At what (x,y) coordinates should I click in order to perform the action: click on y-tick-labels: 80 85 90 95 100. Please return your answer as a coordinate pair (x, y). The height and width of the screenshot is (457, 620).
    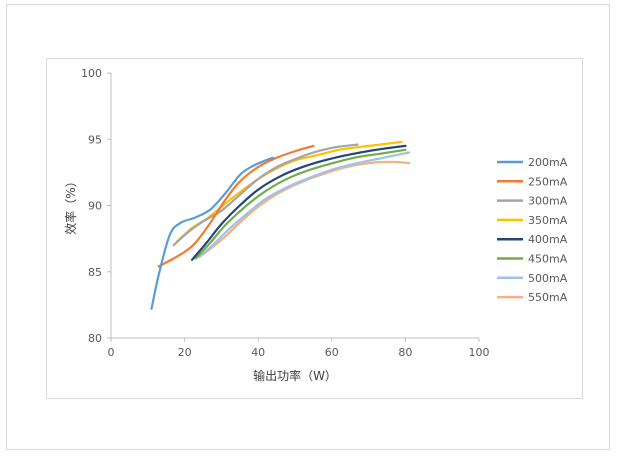
    Looking at the image, I should click on (96, 206).